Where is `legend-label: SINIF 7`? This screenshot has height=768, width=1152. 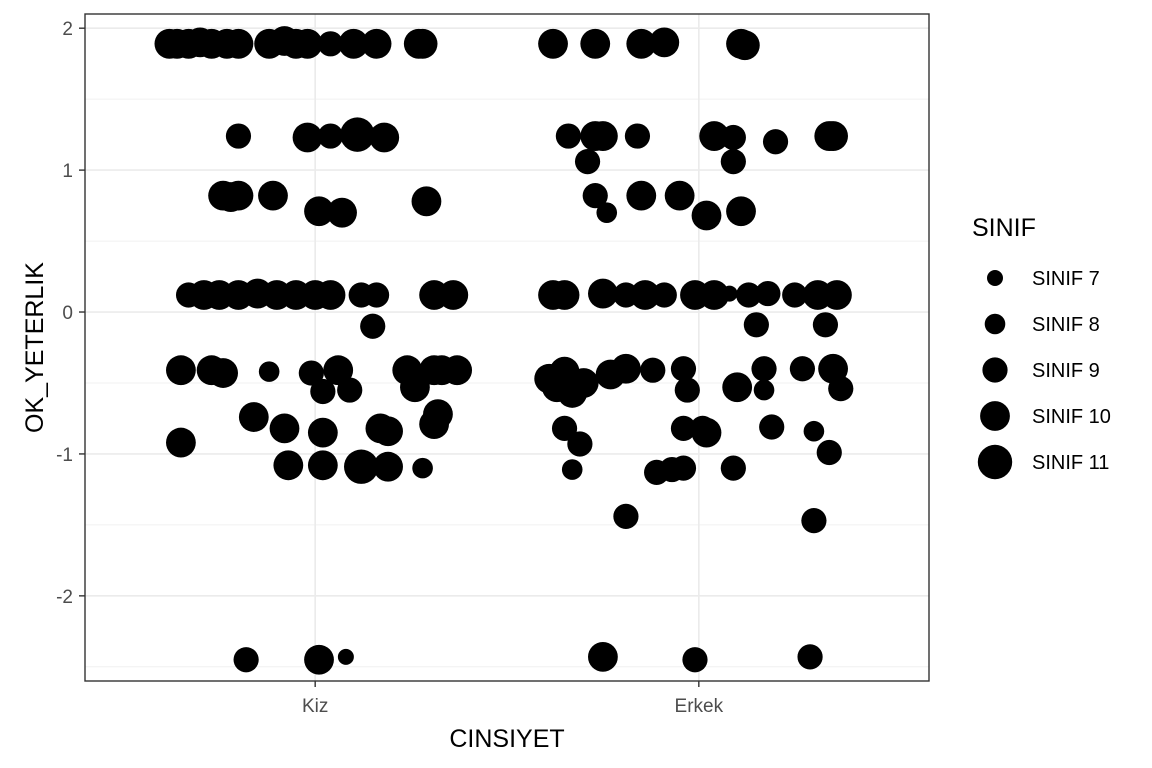
legend-label: SINIF 7 is located at coordinates (1066, 279).